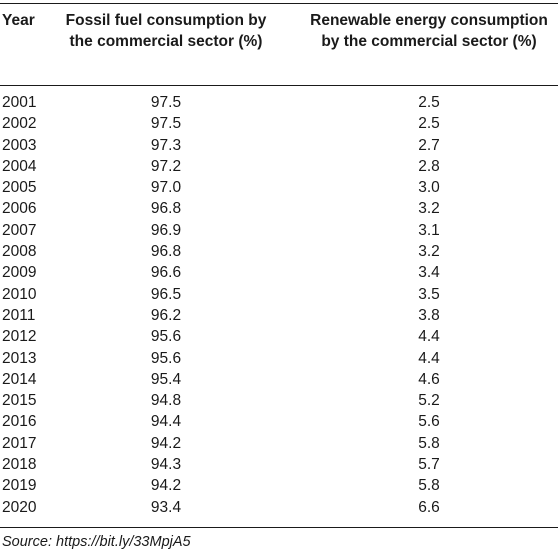 This screenshot has height=558, width=558. Describe the element at coordinates (279, 379) in the screenshot. I see `table-row: 2014 95.4 4.6` at that location.